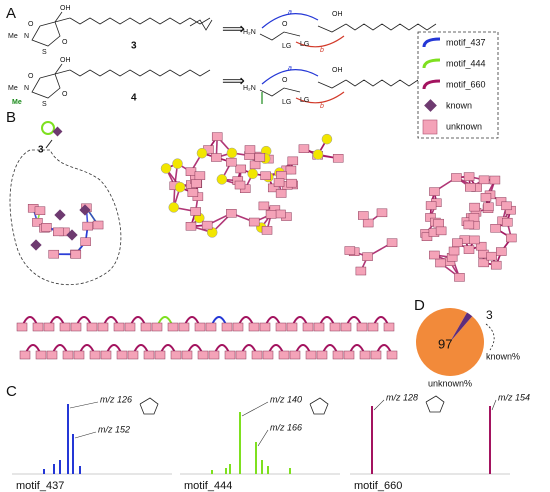  What do you see at coordinates (391, 27) in the screenshot?
I see `fragment-chain` at bounding box center [391, 27].